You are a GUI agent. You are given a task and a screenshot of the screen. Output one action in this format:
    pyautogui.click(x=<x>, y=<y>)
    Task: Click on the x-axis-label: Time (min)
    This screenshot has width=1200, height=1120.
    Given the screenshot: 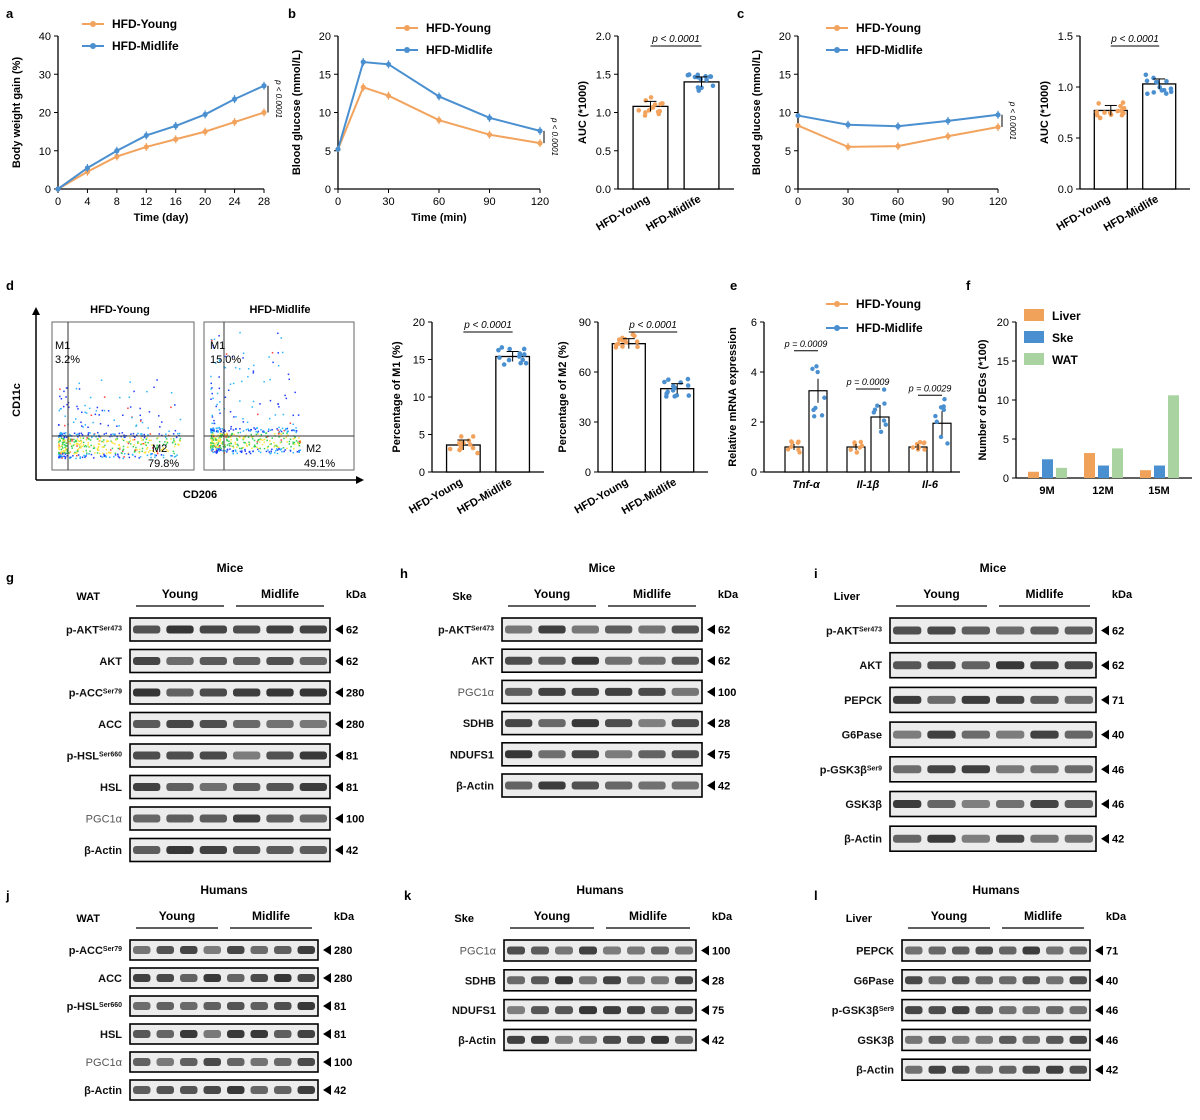 What is the action you would take?
    pyautogui.click(x=898, y=218)
    